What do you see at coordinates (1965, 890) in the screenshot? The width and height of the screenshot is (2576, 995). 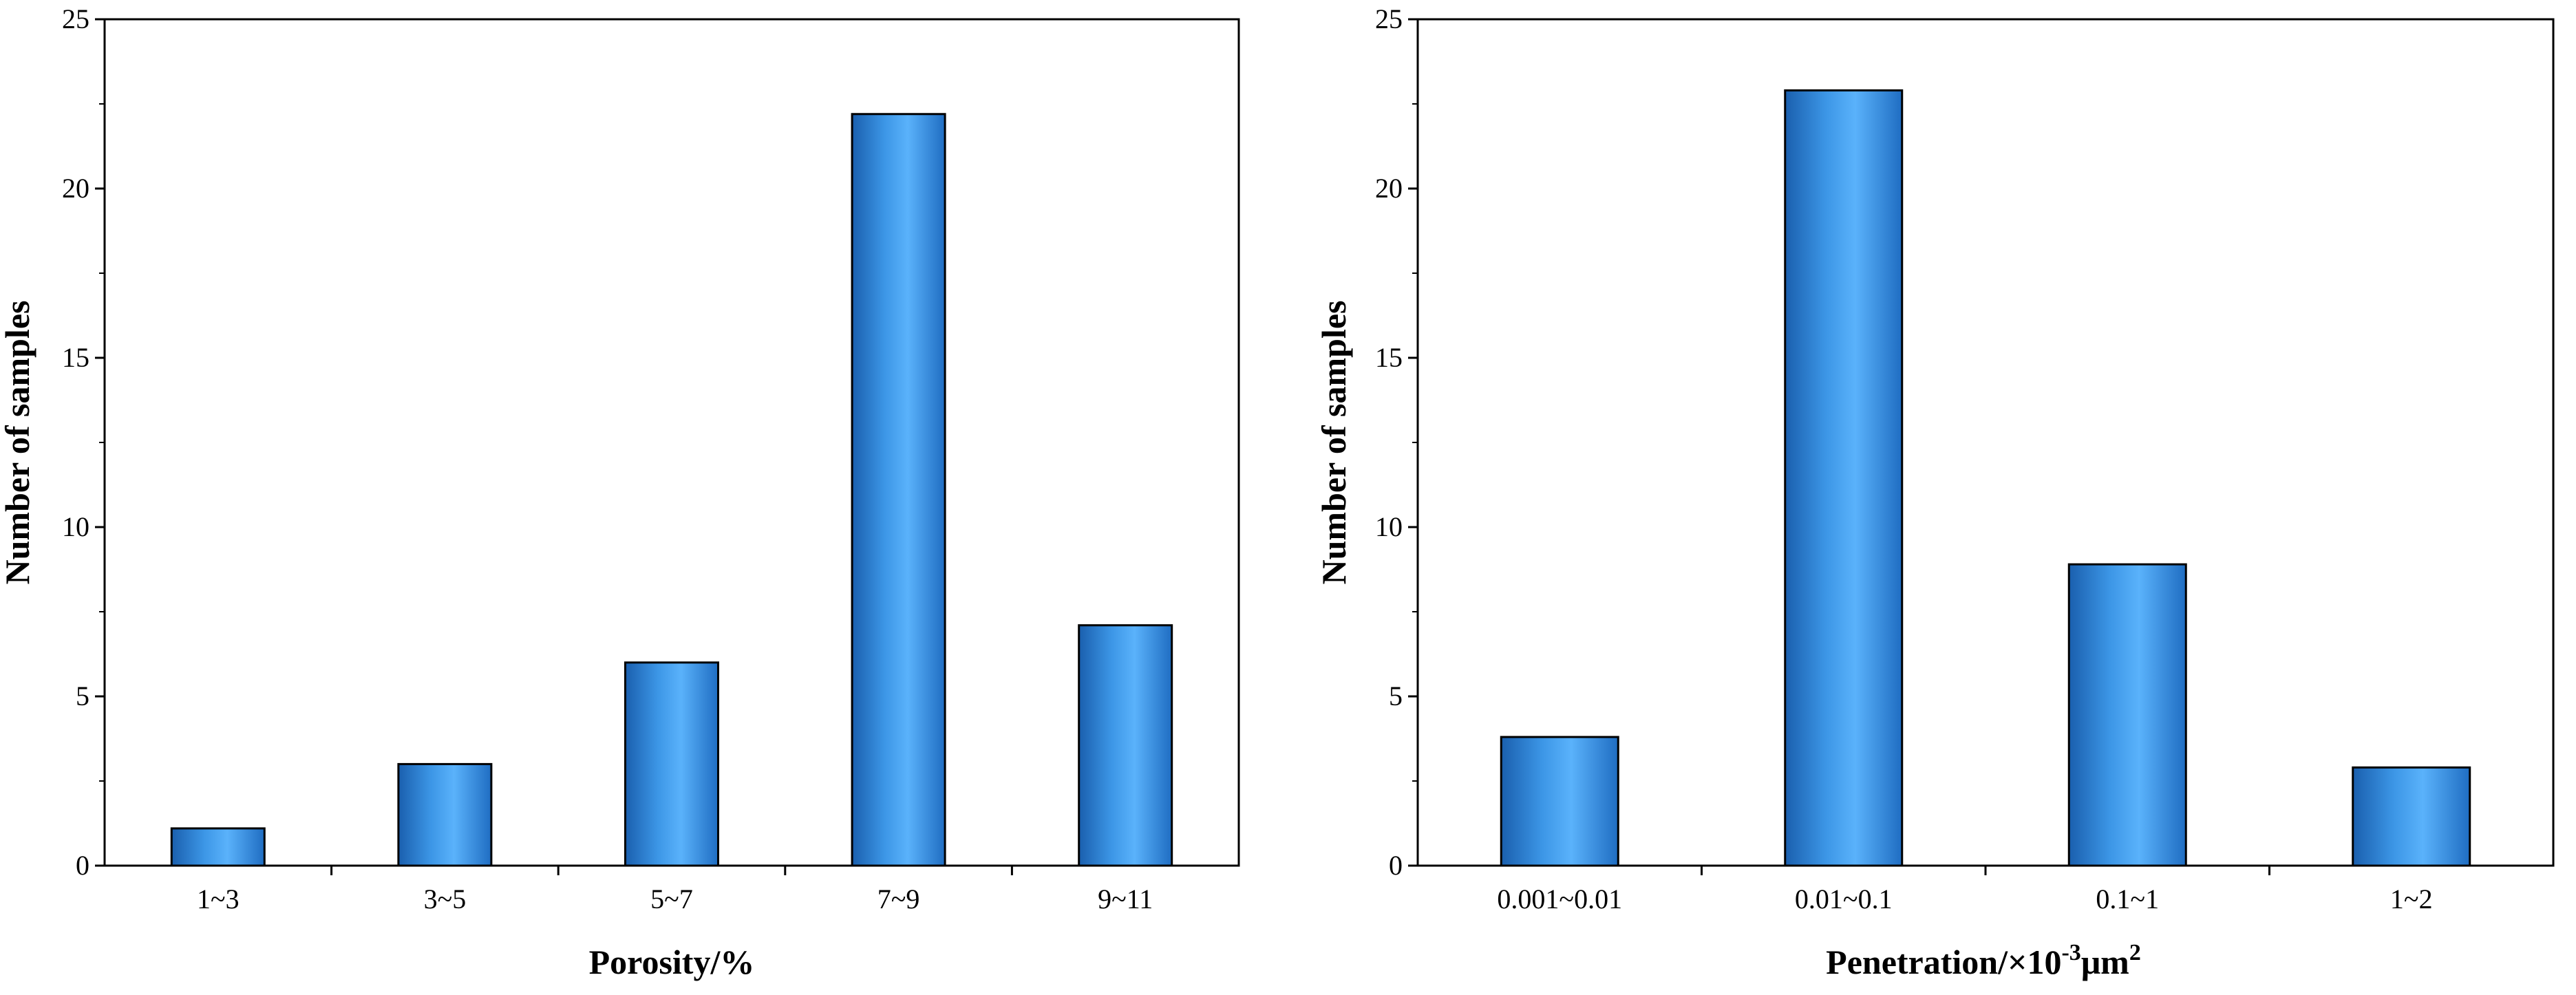 I see `x-axis: 0.001~0.01 0.01~0.1 0.1~1 1~2` at bounding box center [1965, 890].